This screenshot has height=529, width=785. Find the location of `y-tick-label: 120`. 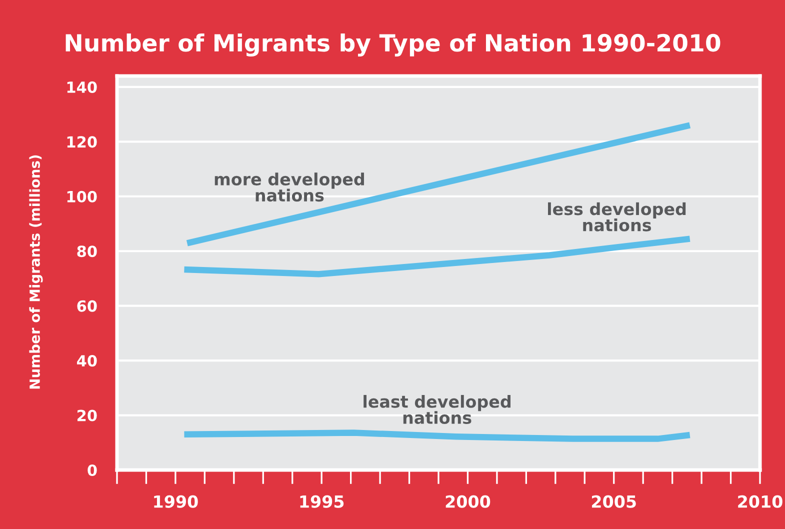

y-tick-label: 120 is located at coordinates (82, 142).